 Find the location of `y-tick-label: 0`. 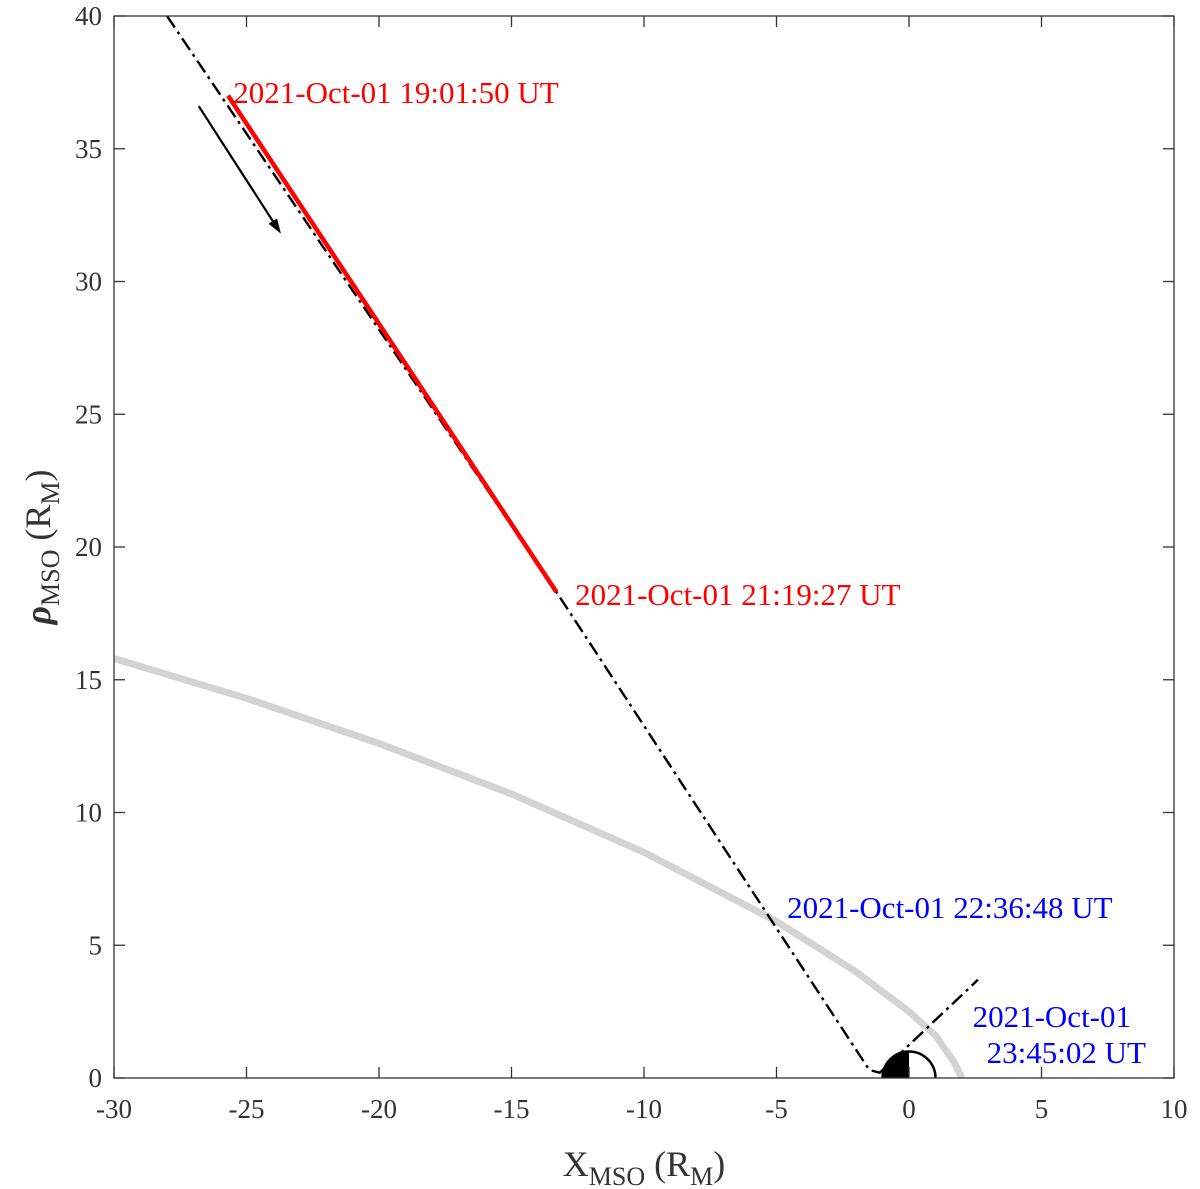

y-tick-label: 0 is located at coordinates (96, 1078).